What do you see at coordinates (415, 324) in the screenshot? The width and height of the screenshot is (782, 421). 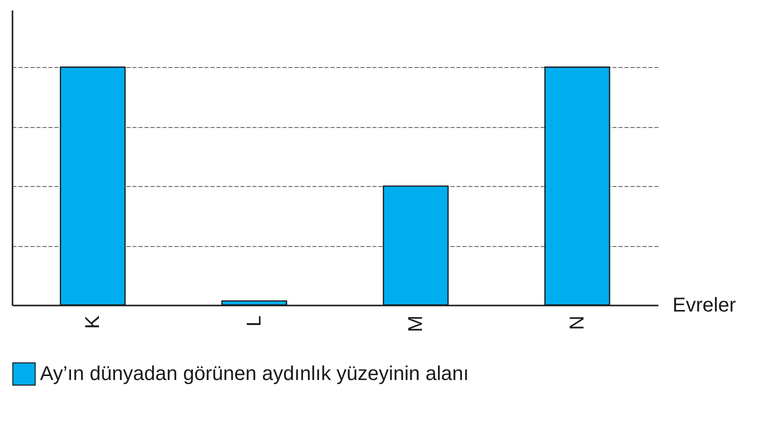 I see `x-tick-label: M` at bounding box center [415, 324].